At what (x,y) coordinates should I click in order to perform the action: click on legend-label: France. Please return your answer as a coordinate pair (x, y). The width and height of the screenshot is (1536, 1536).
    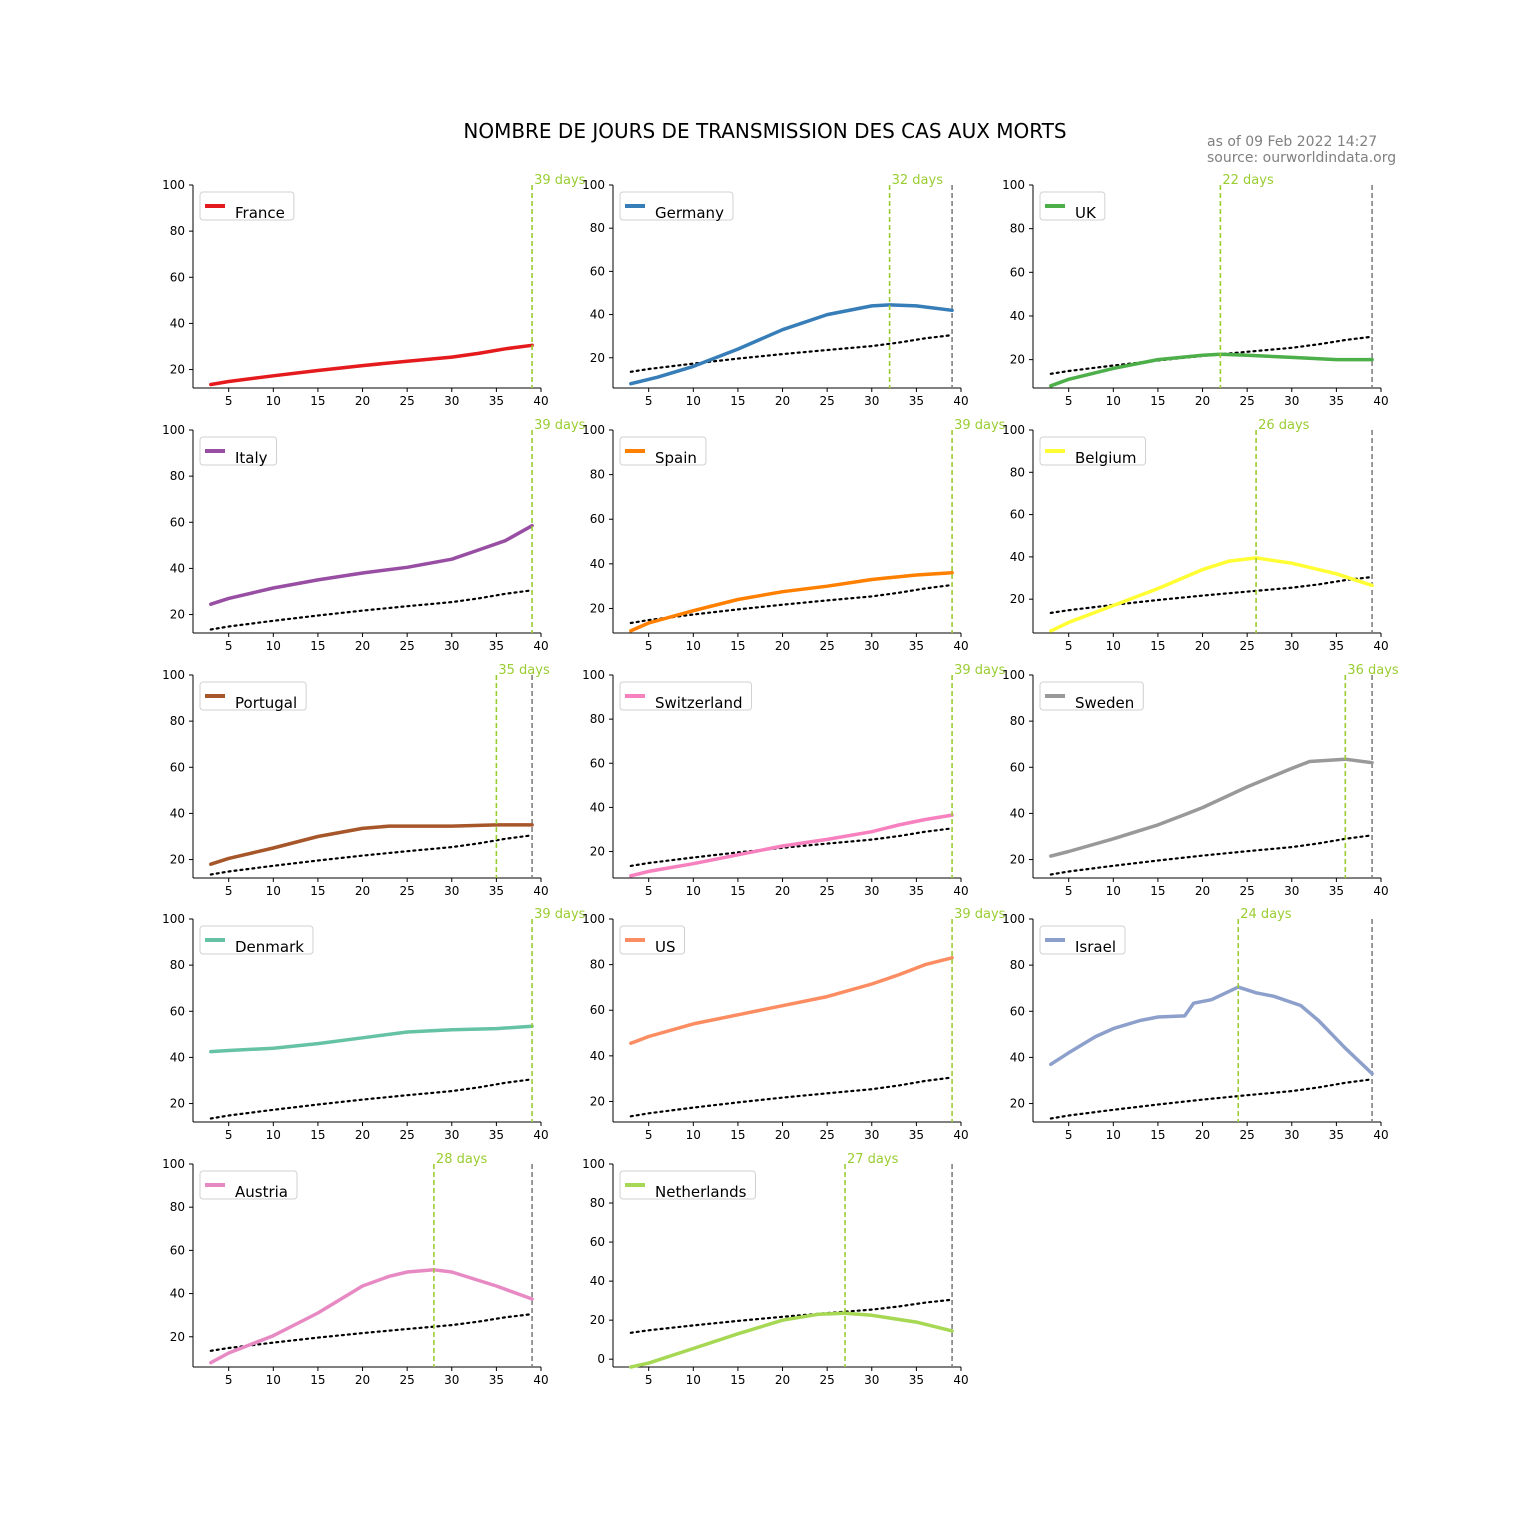
    Looking at the image, I should click on (260, 213).